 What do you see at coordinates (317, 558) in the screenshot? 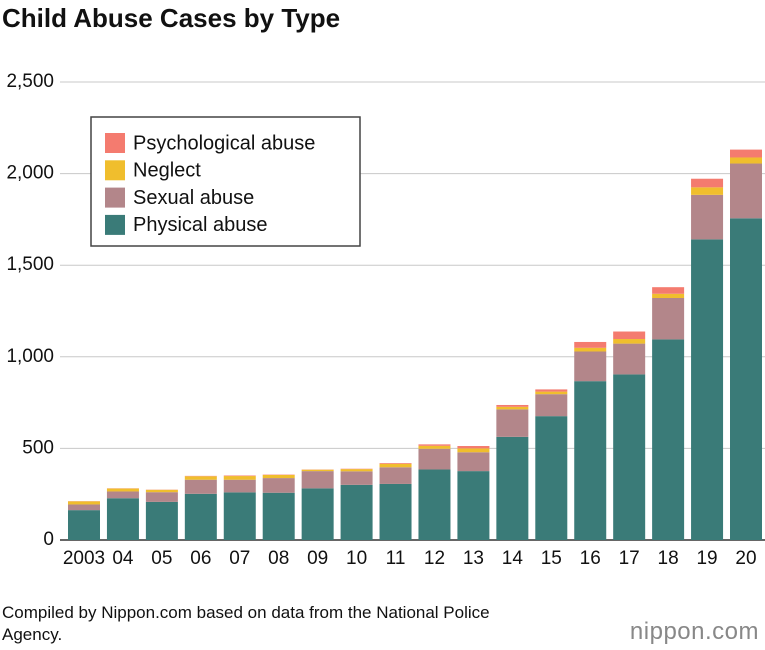
I see `x-tick-label: 09` at bounding box center [317, 558].